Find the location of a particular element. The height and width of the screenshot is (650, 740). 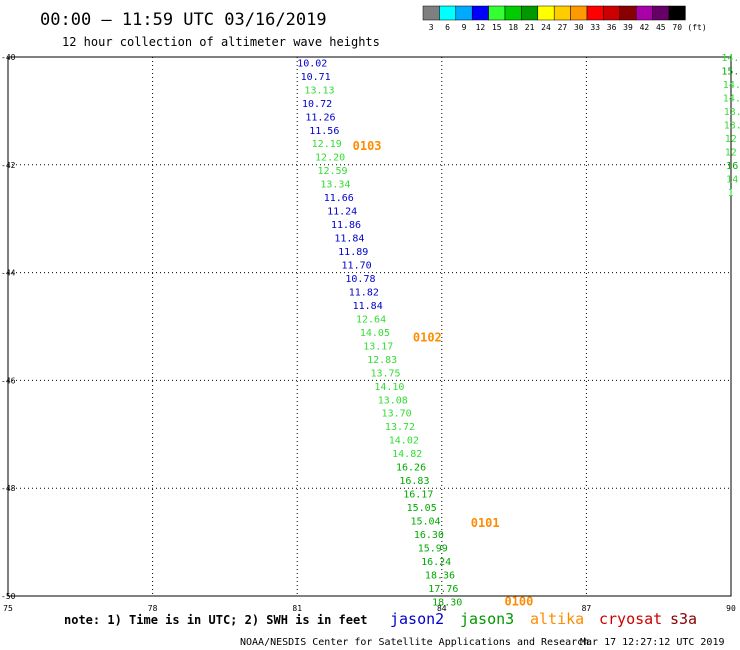

x-tick-label: 78 is located at coordinates (153, 608).